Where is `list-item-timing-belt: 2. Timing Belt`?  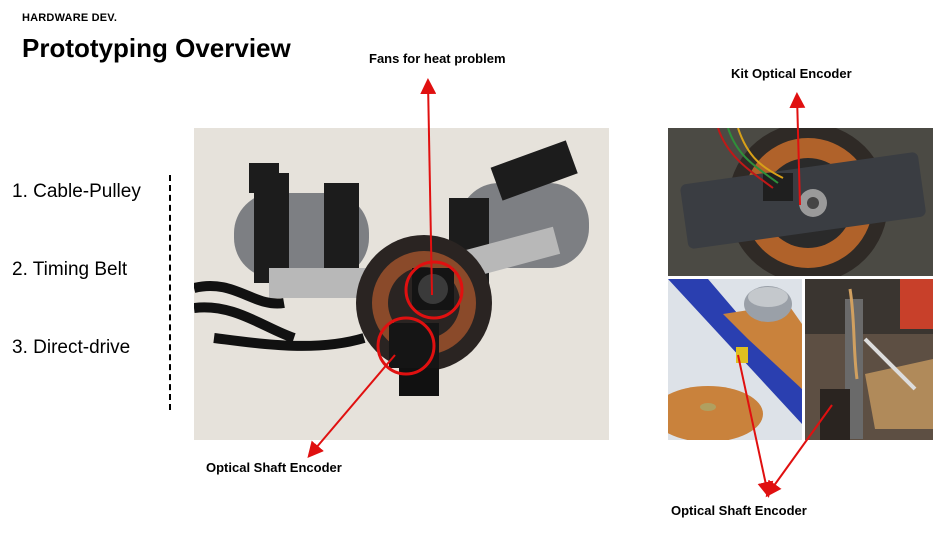
list-item-timing-belt: 2. Timing Belt is located at coordinates (70, 269).